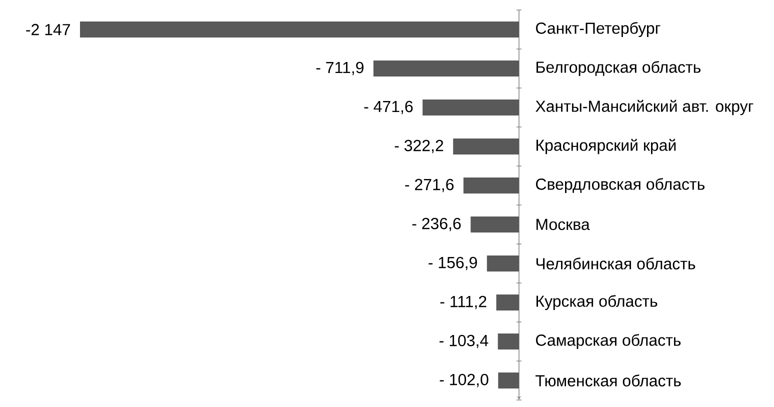  I want to click on y-tick-label: Тюменская область, so click(608, 380).